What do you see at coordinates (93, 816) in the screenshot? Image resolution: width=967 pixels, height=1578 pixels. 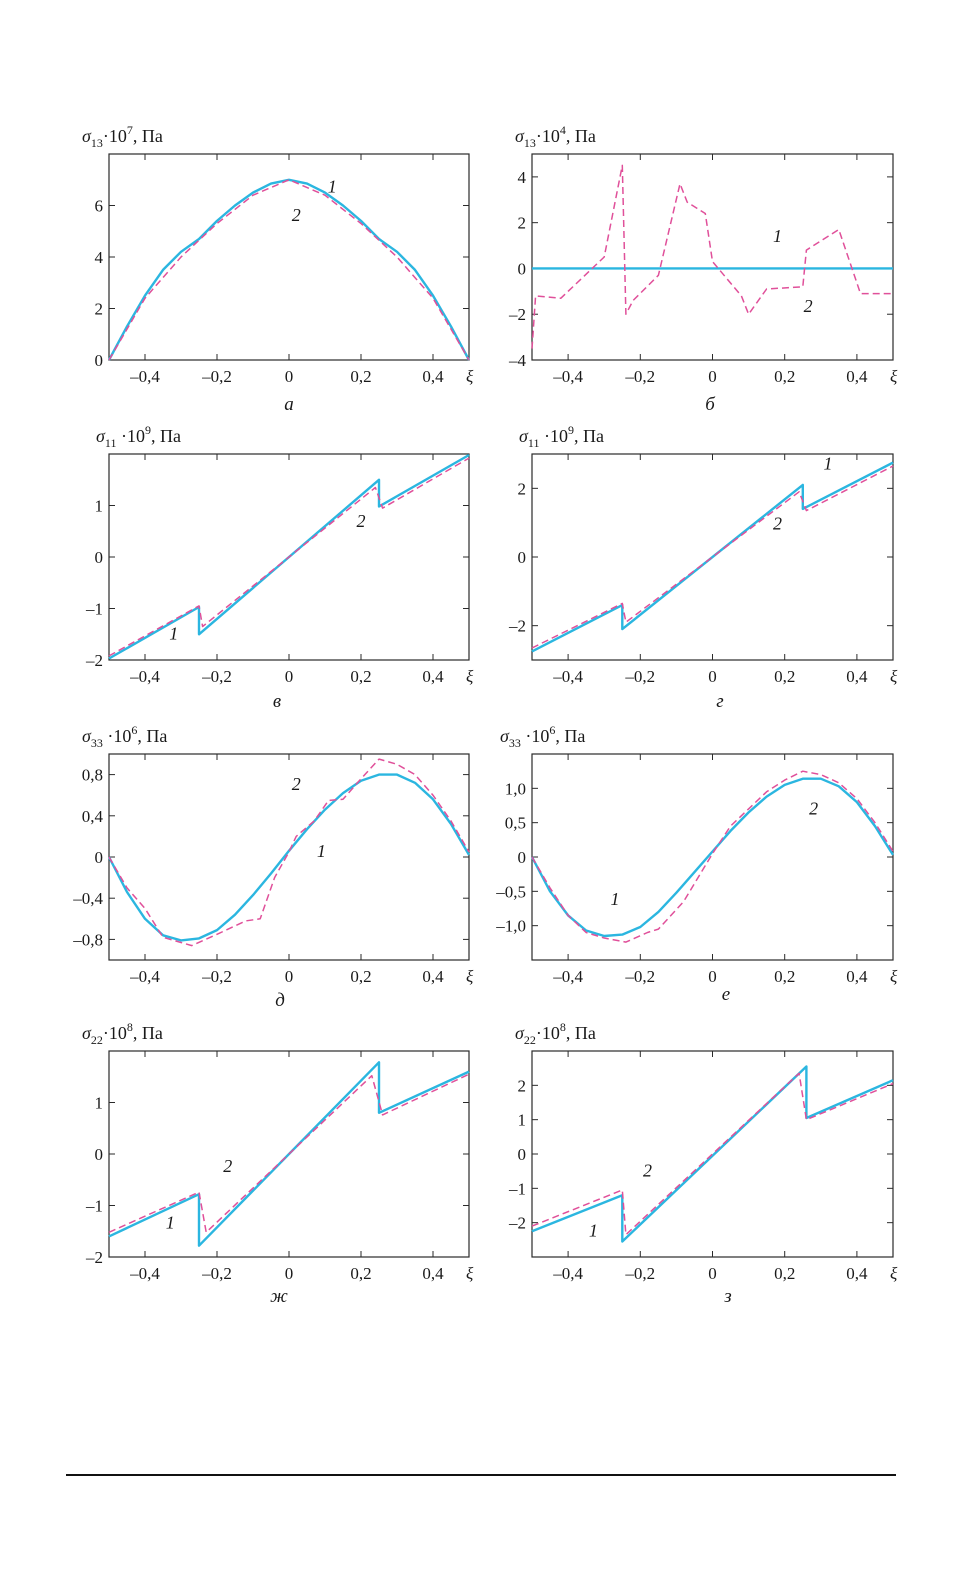 I see `y-tick-label: 0,4` at bounding box center [93, 816].